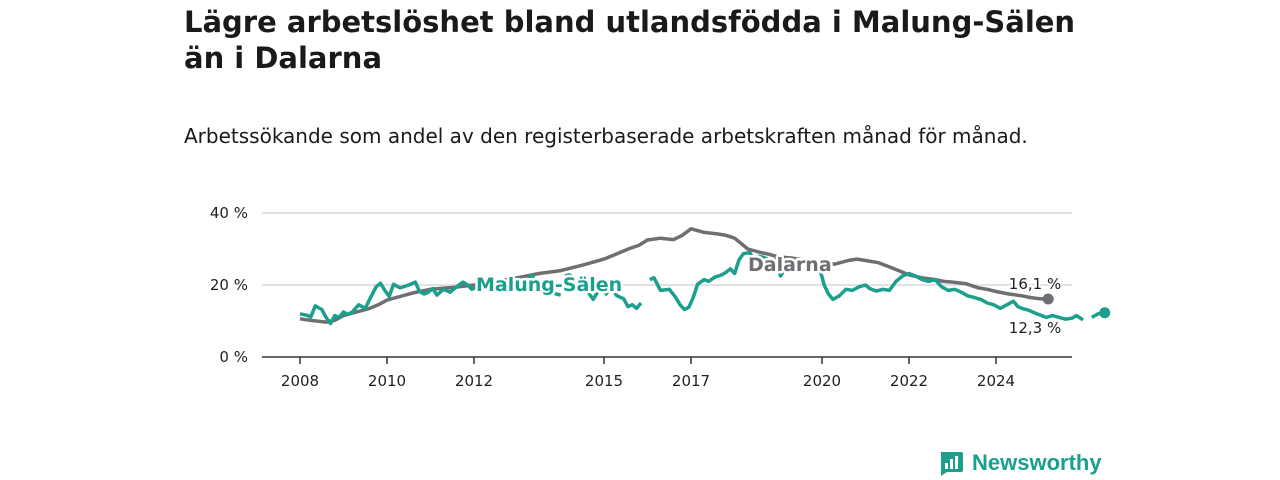 The image size is (1280, 480). I want to click on x-tick-label: 2012, so click(474, 381).